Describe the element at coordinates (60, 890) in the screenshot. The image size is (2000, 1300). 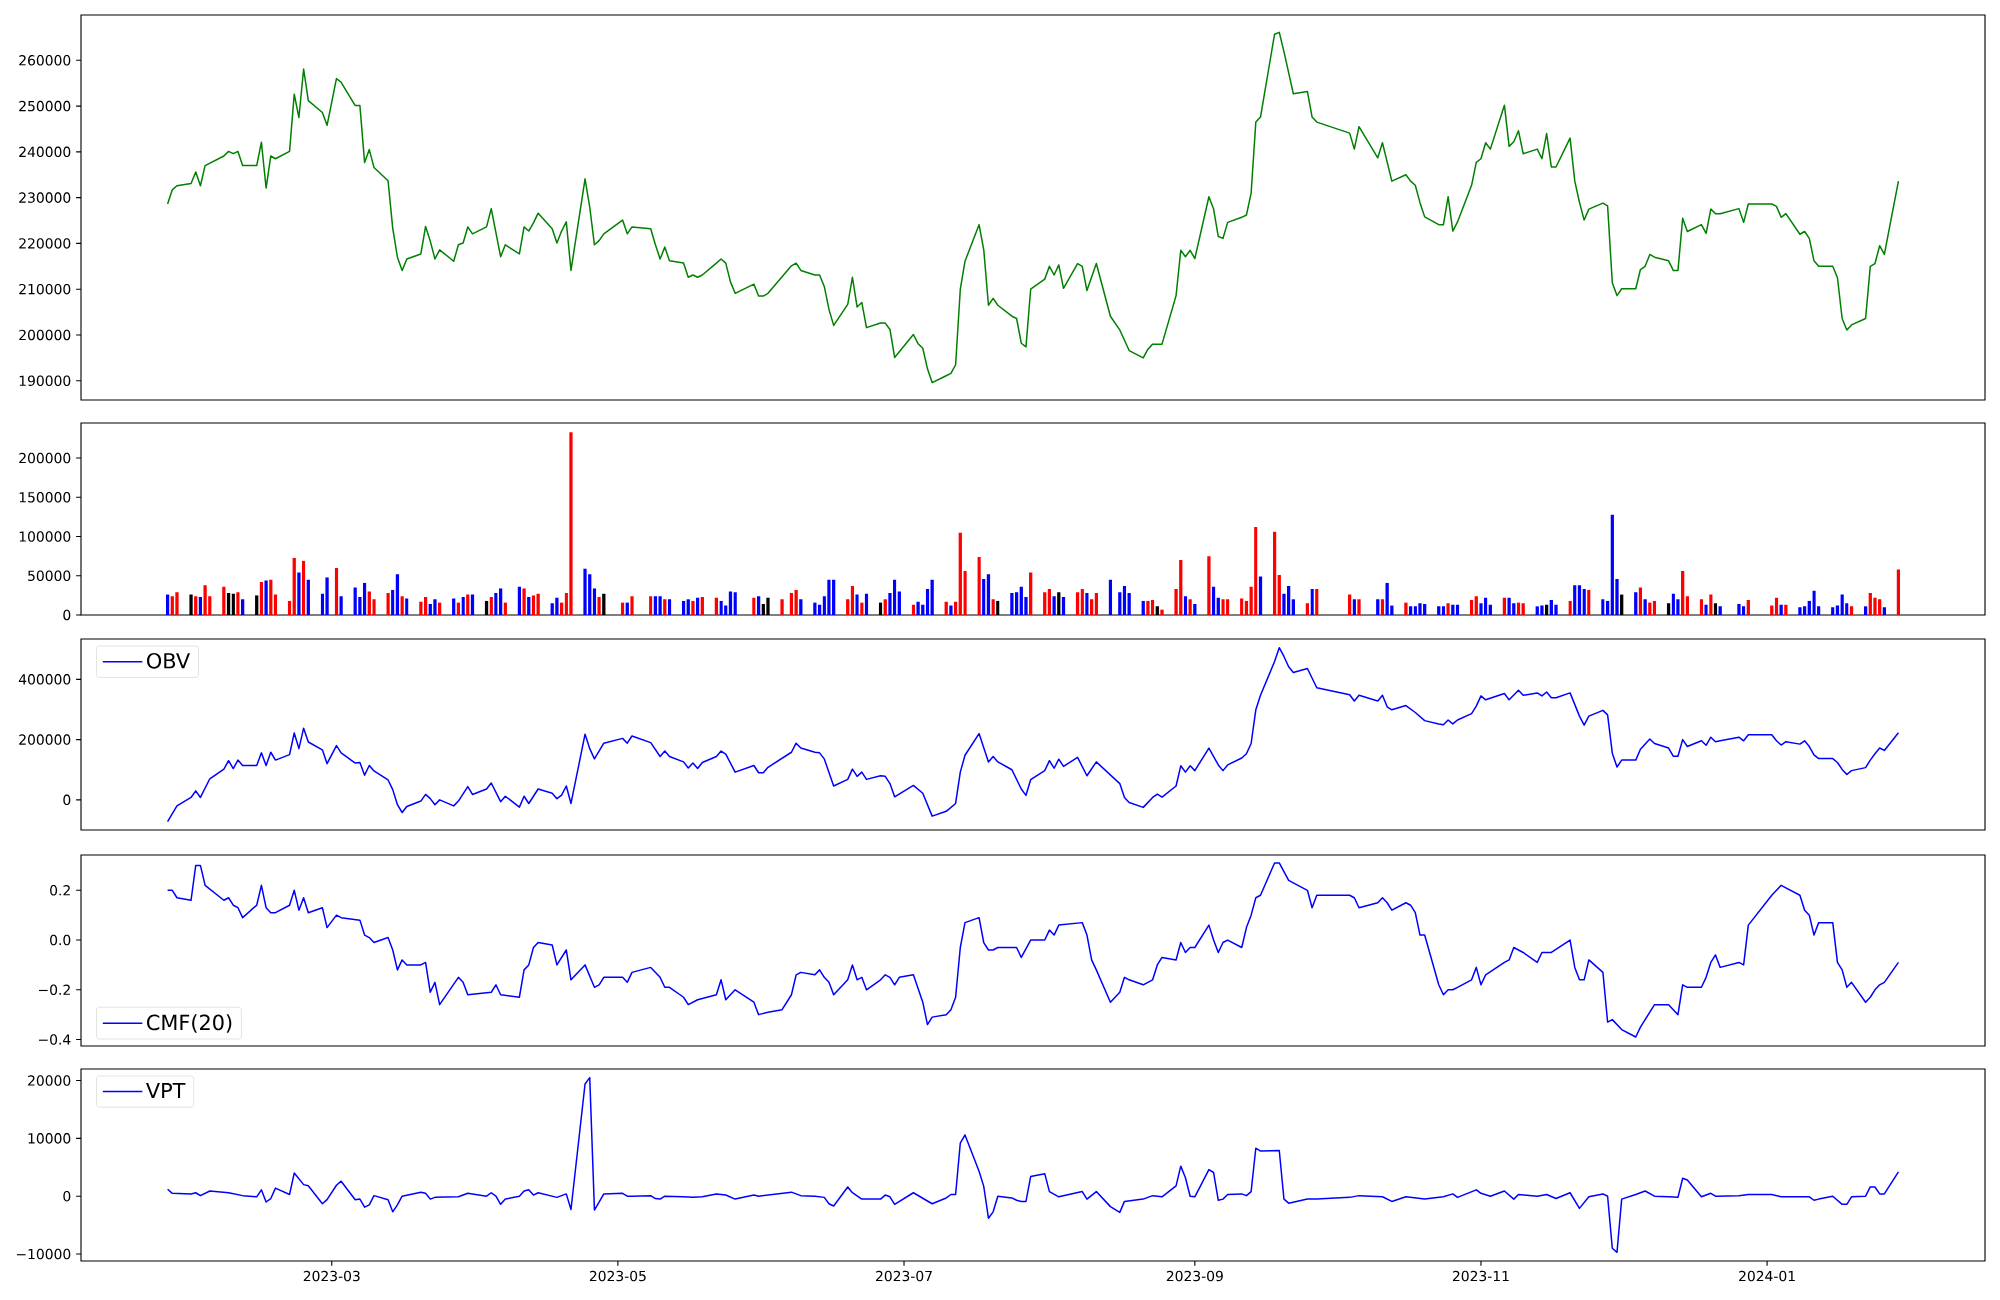
I see `y-tick-label: 0.2` at that location.